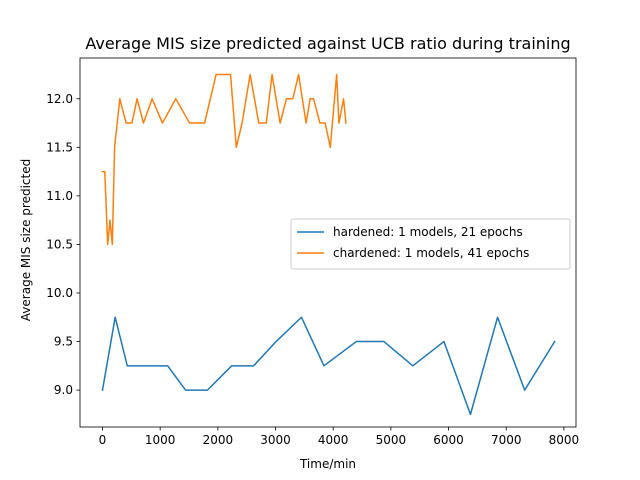 The height and width of the screenshot is (480, 640). What do you see at coordinates (103, 440) in the screenshot?
I see `x-tick-label: 0` at bounding box center [103, 440].